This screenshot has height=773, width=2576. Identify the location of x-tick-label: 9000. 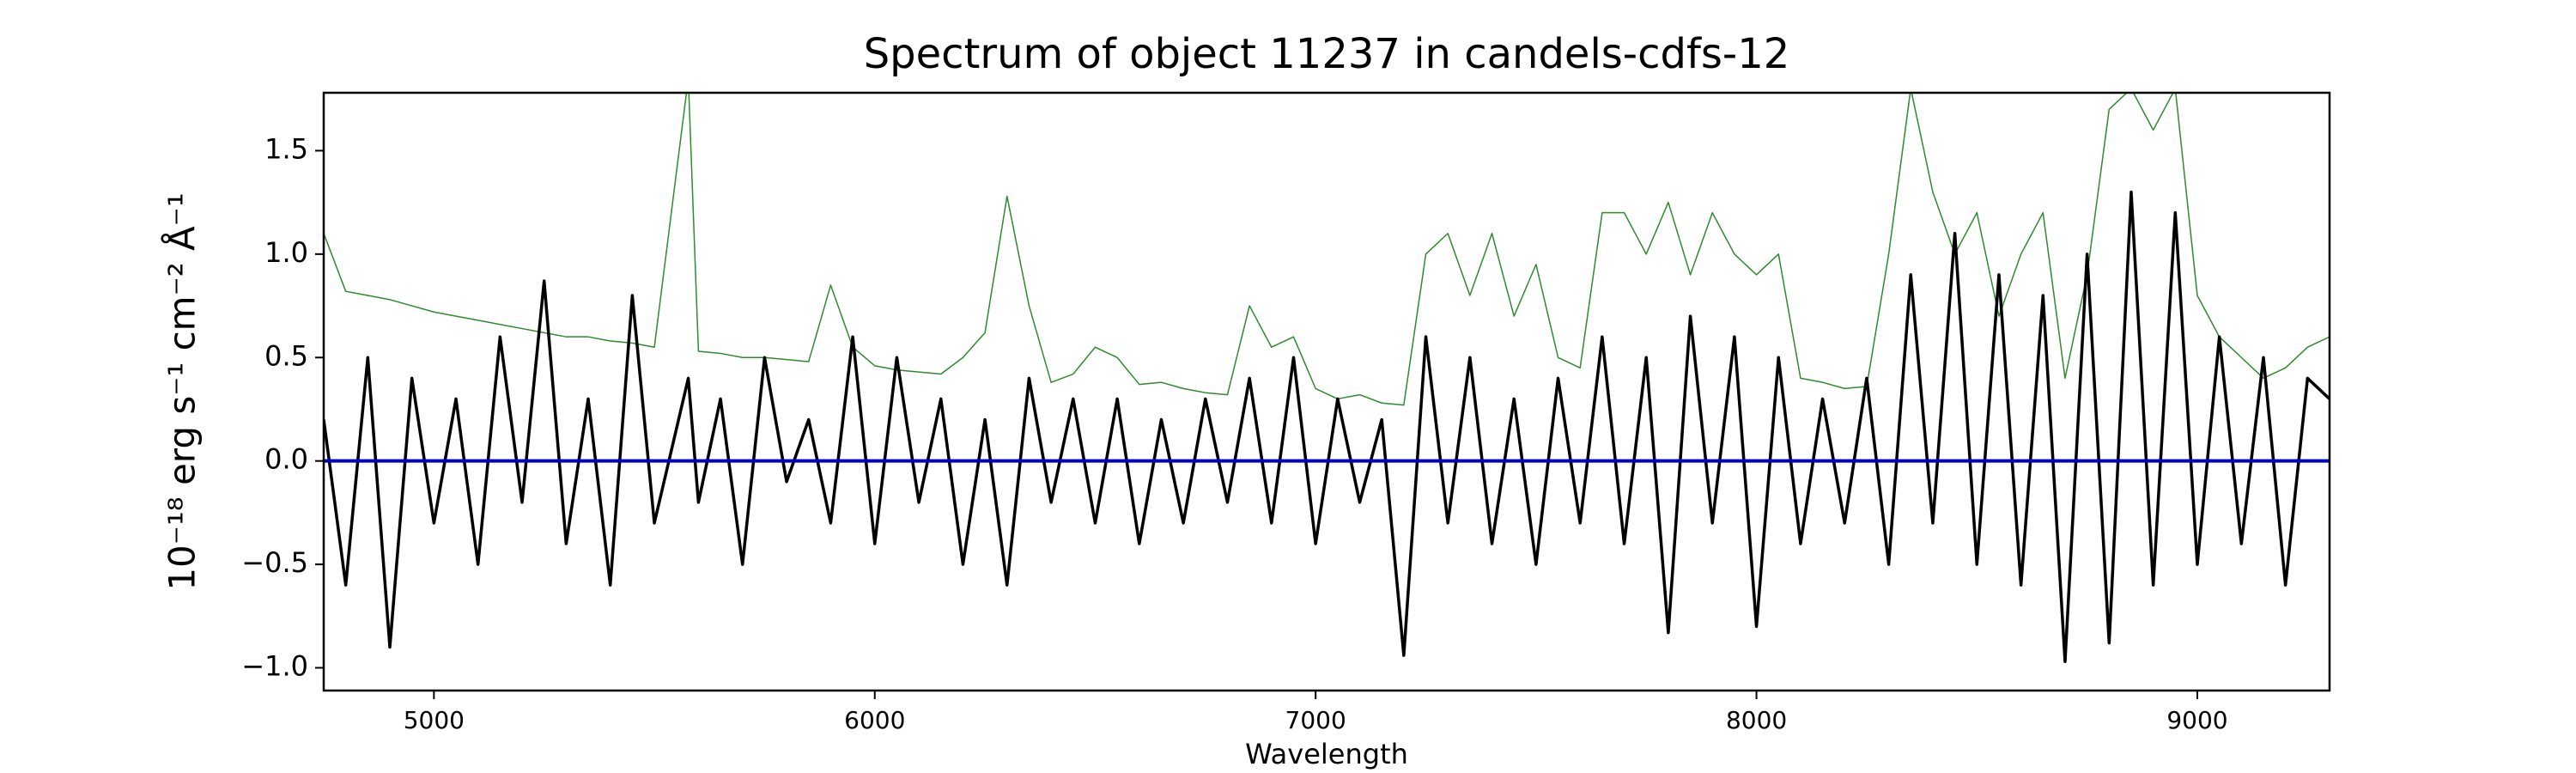
(2196, 720).